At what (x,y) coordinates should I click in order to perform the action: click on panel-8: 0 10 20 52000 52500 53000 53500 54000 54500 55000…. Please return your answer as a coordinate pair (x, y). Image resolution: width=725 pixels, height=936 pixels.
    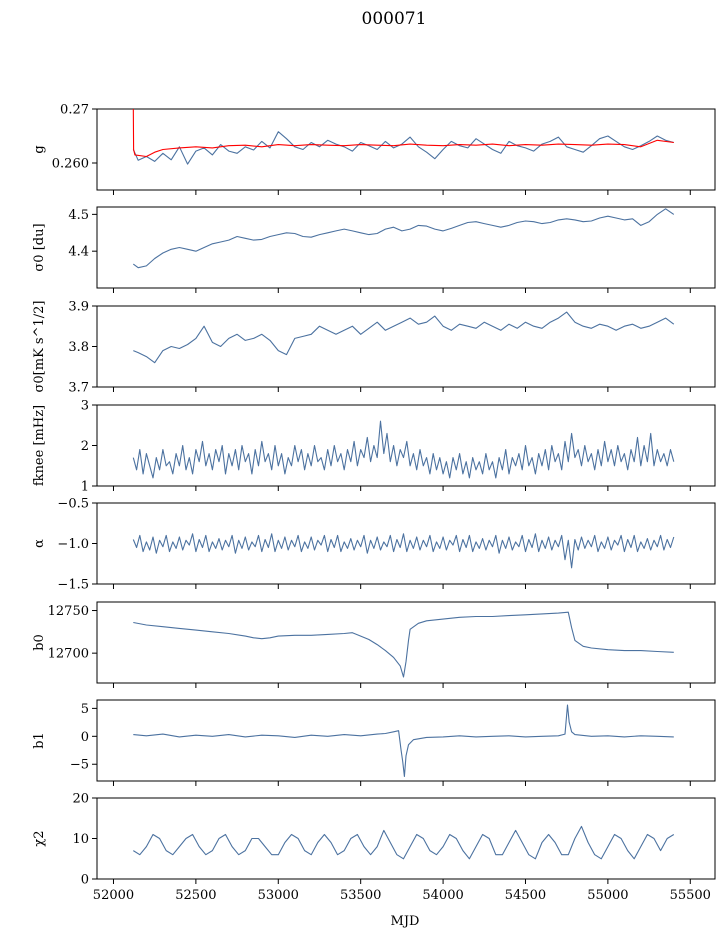
    Looking at the image, I should click on (374, 847).